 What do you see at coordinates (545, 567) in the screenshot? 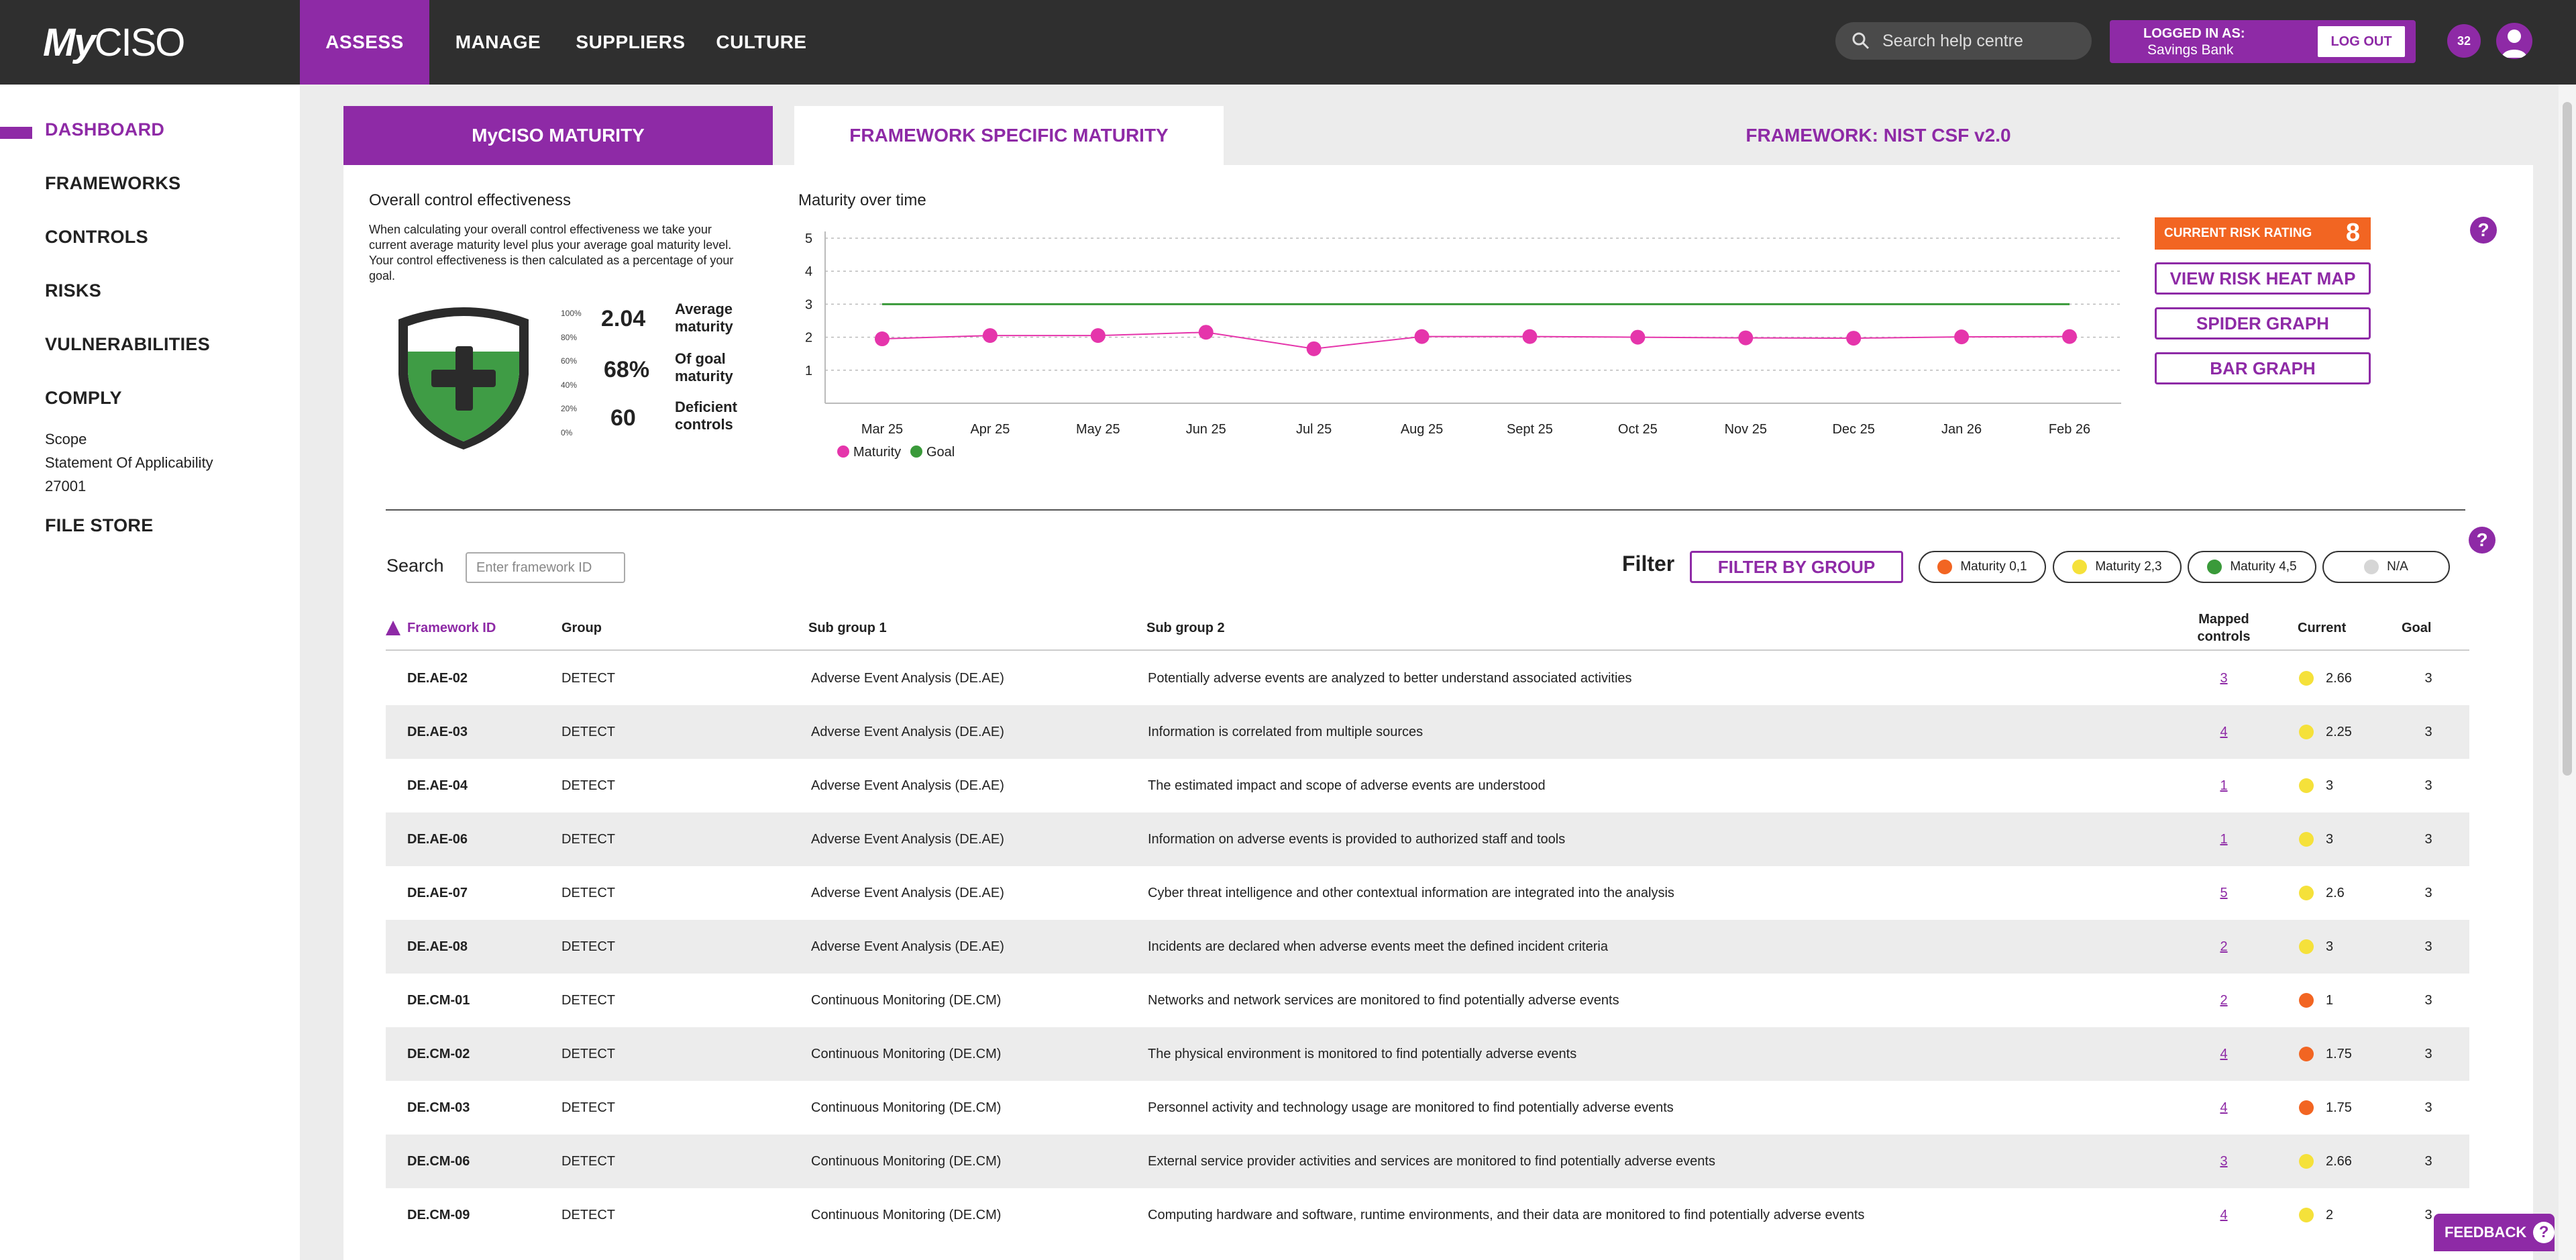
I see `framework-id-search-input` at bounding box center [545, 567].